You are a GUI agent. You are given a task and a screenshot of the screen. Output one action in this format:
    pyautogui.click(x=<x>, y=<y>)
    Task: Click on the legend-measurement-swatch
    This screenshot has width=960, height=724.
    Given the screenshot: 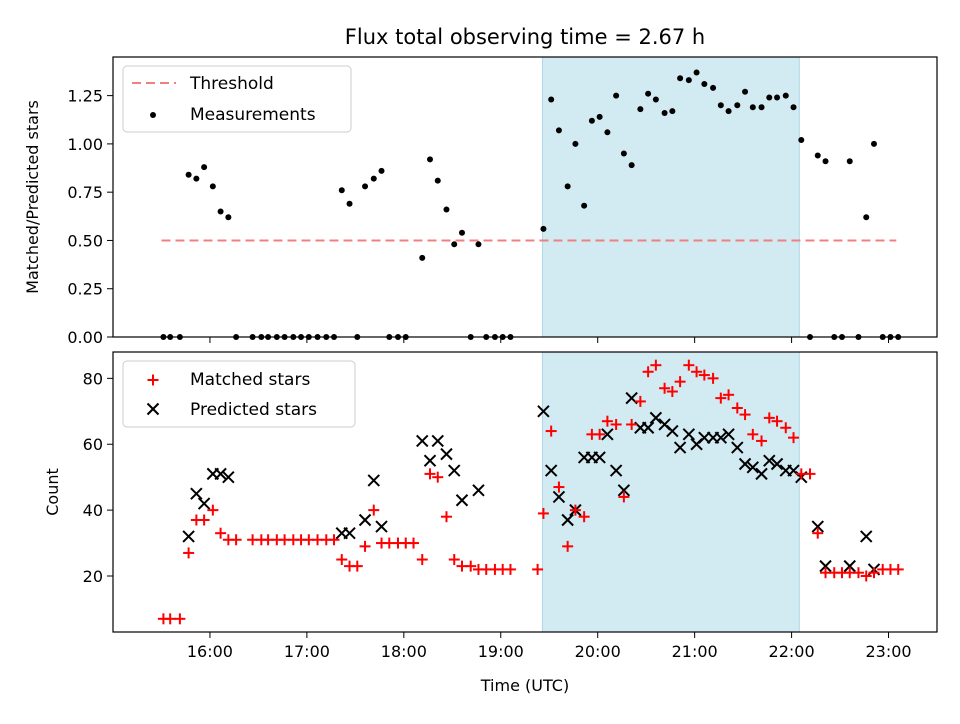 What is the action you would take?
    pyautogui.click(x=153, y=115)
    